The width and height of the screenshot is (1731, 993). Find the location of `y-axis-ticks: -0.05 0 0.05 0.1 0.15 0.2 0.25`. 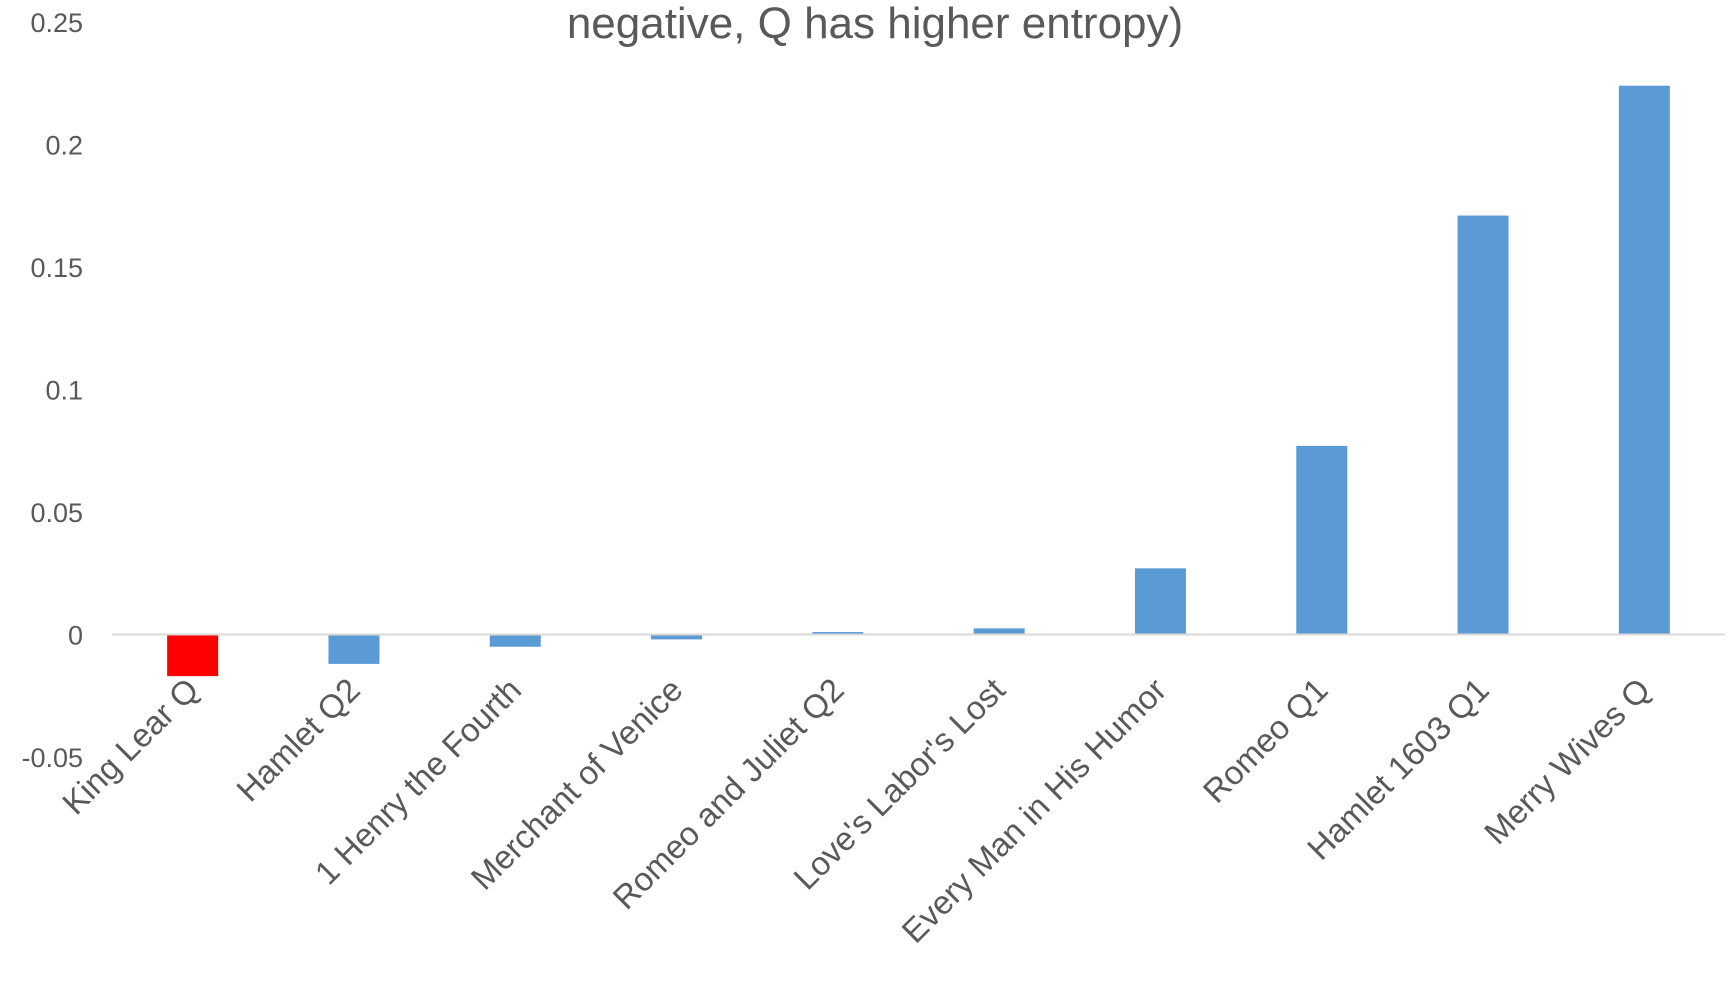

y-axis-ticks: -0.05 0 0.05 0.1 0.15 0.2 0.25 is located at coordinates (52, 390).